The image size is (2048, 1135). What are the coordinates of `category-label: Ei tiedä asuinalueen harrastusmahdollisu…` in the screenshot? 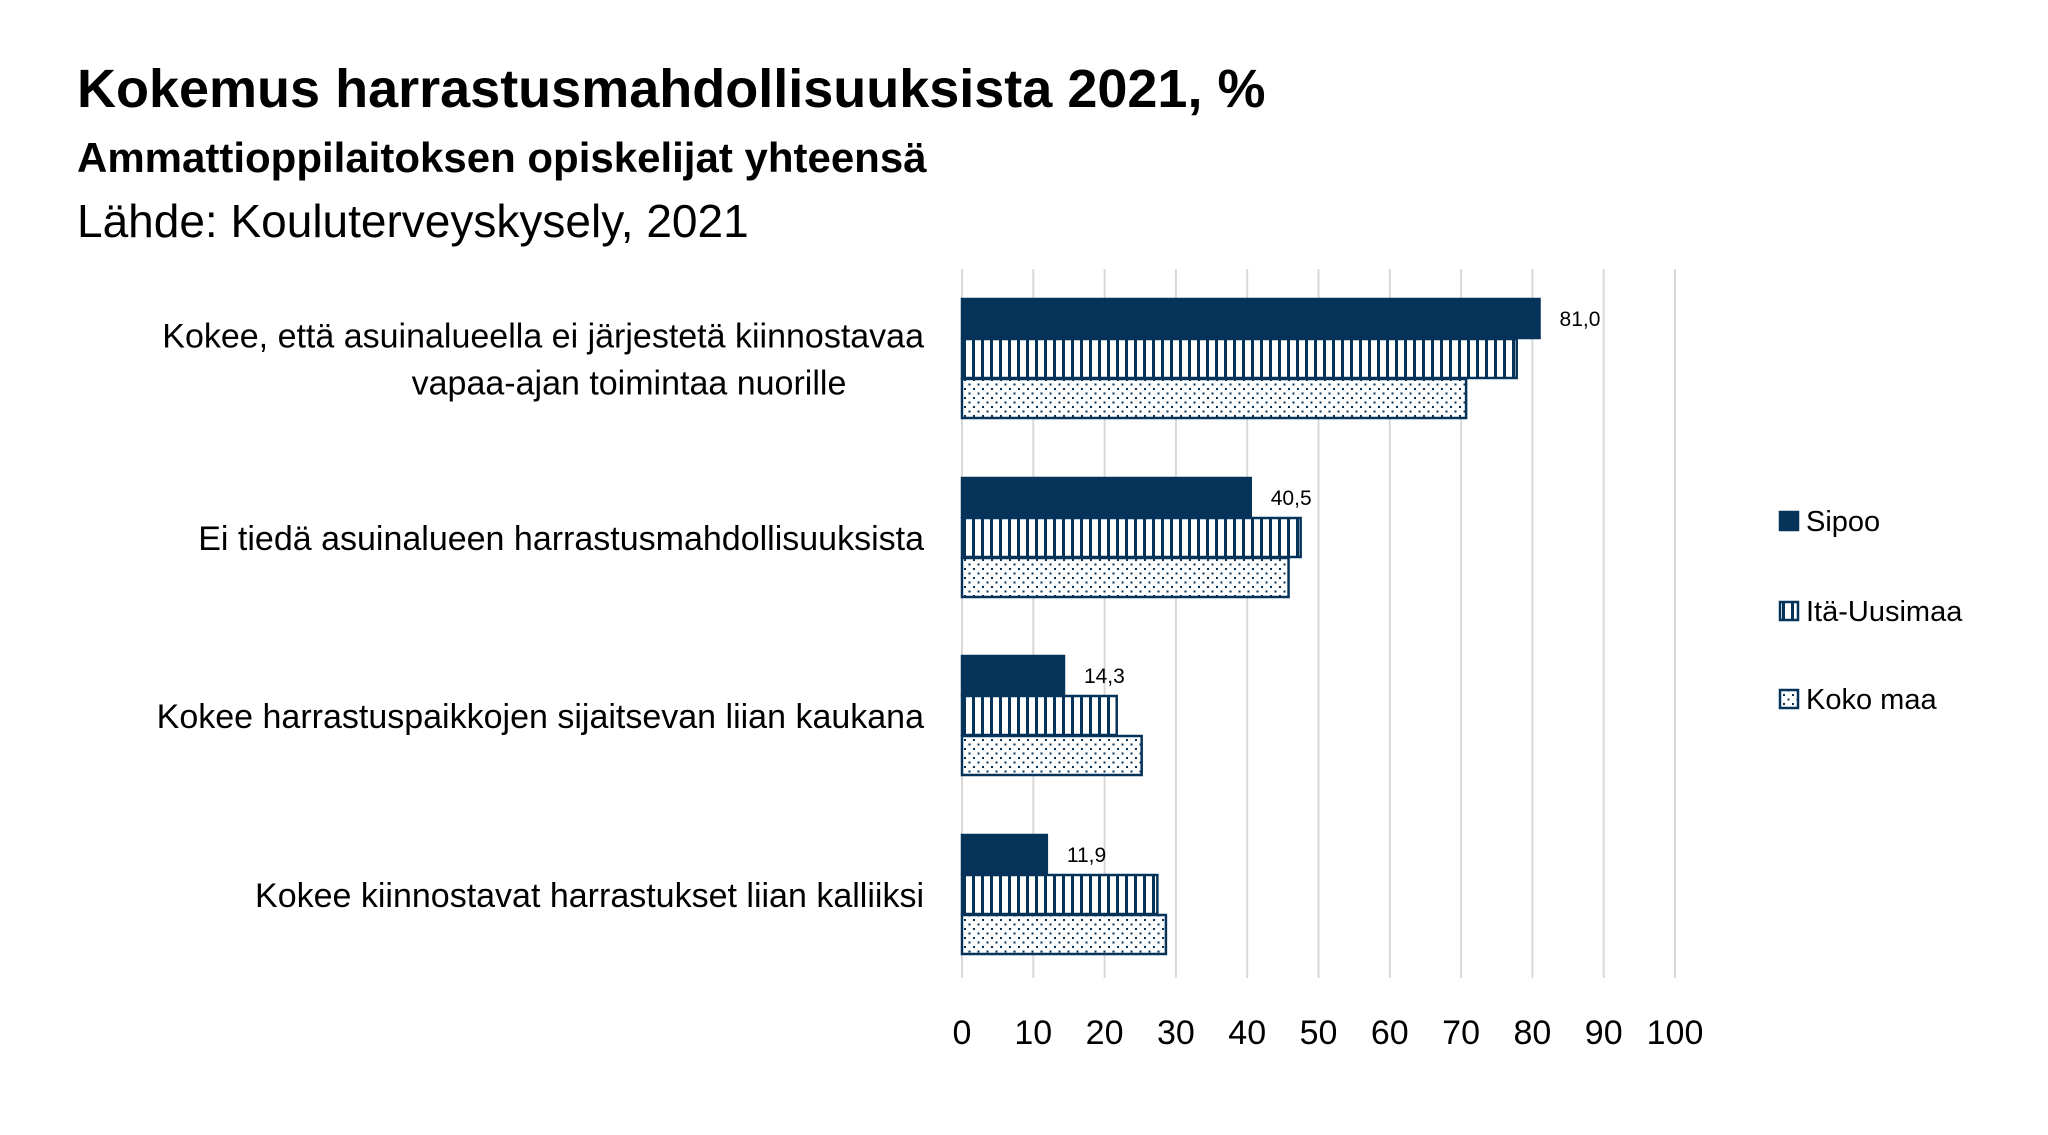 It's located at (561, 539).